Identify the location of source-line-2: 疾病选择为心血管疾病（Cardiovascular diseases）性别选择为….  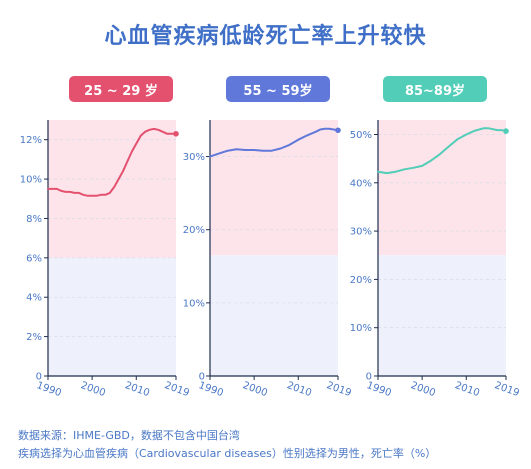
(227, 453).